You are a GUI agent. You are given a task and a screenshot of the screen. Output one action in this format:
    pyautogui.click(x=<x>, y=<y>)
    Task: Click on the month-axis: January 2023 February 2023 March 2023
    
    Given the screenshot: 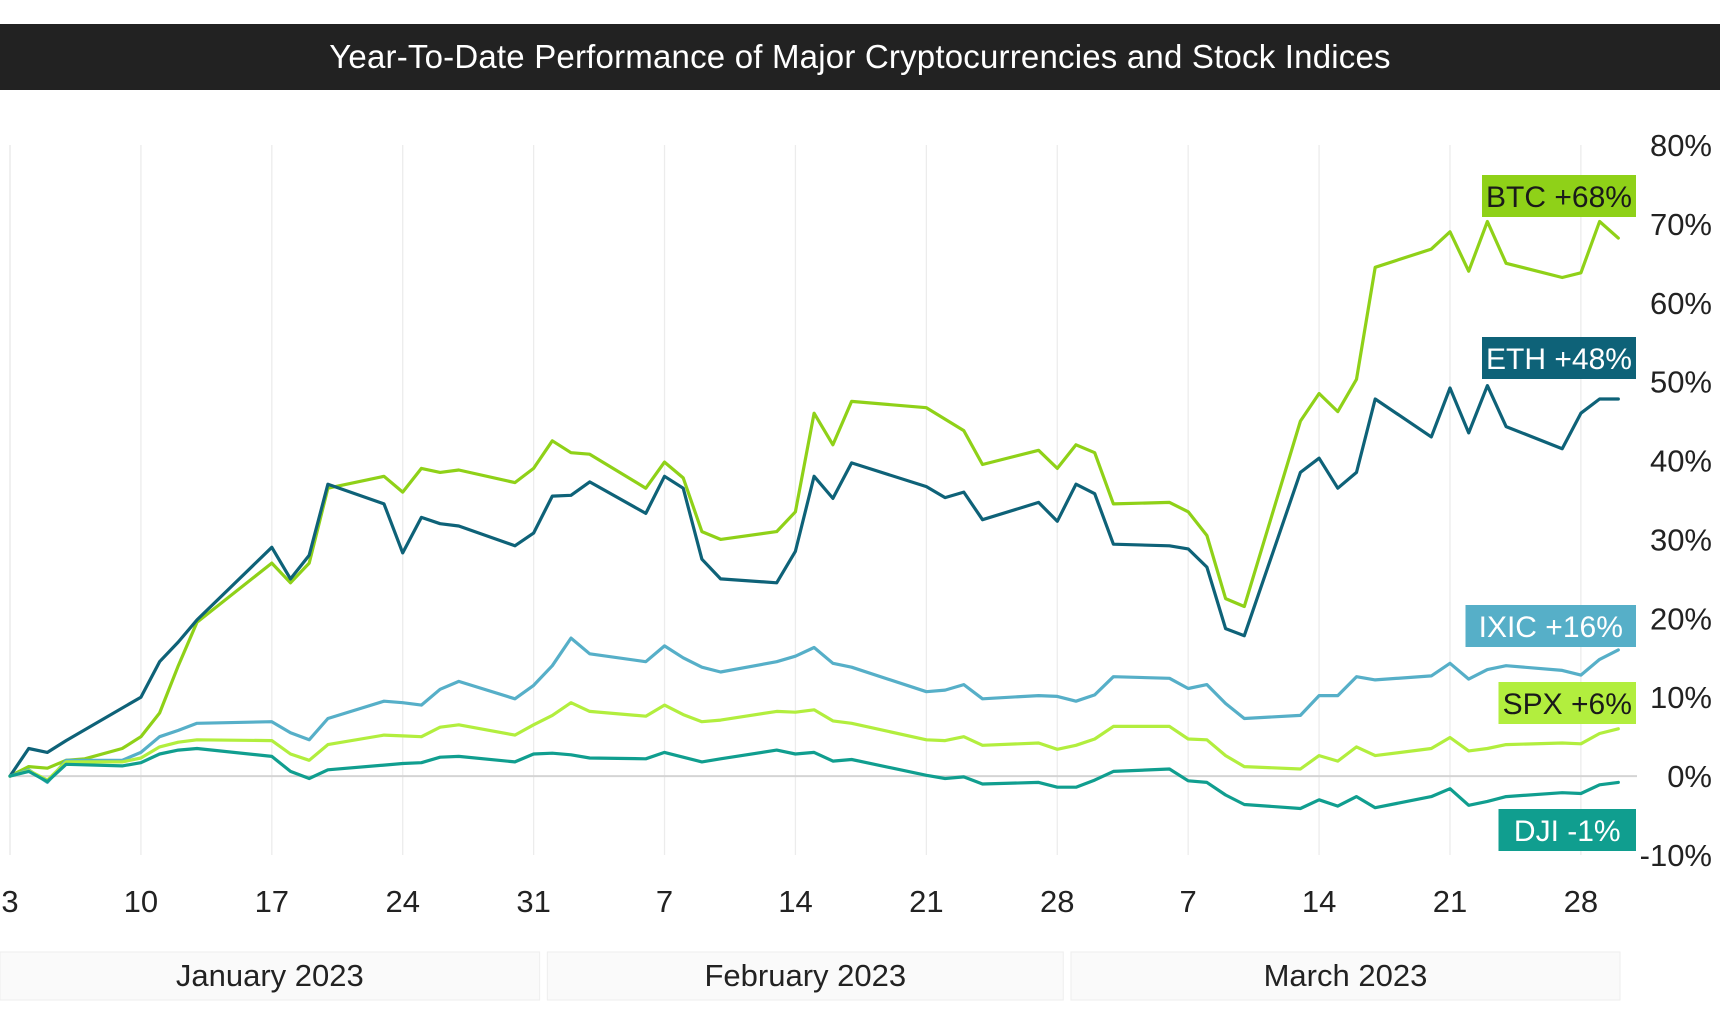 What is the action you would take?
    pyautogui.click(x=810, y=976)
    